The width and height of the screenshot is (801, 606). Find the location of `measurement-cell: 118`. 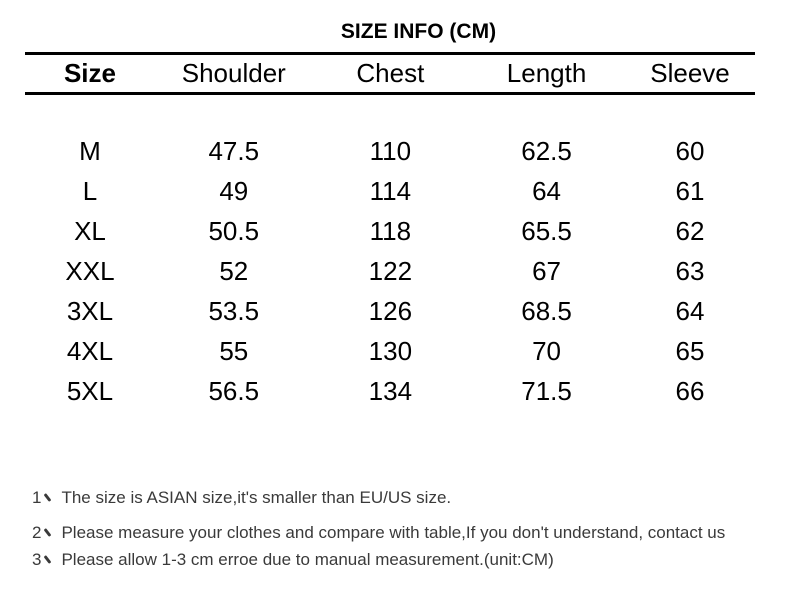

measurement-cell: 118 is located at coordinates (390, 230).